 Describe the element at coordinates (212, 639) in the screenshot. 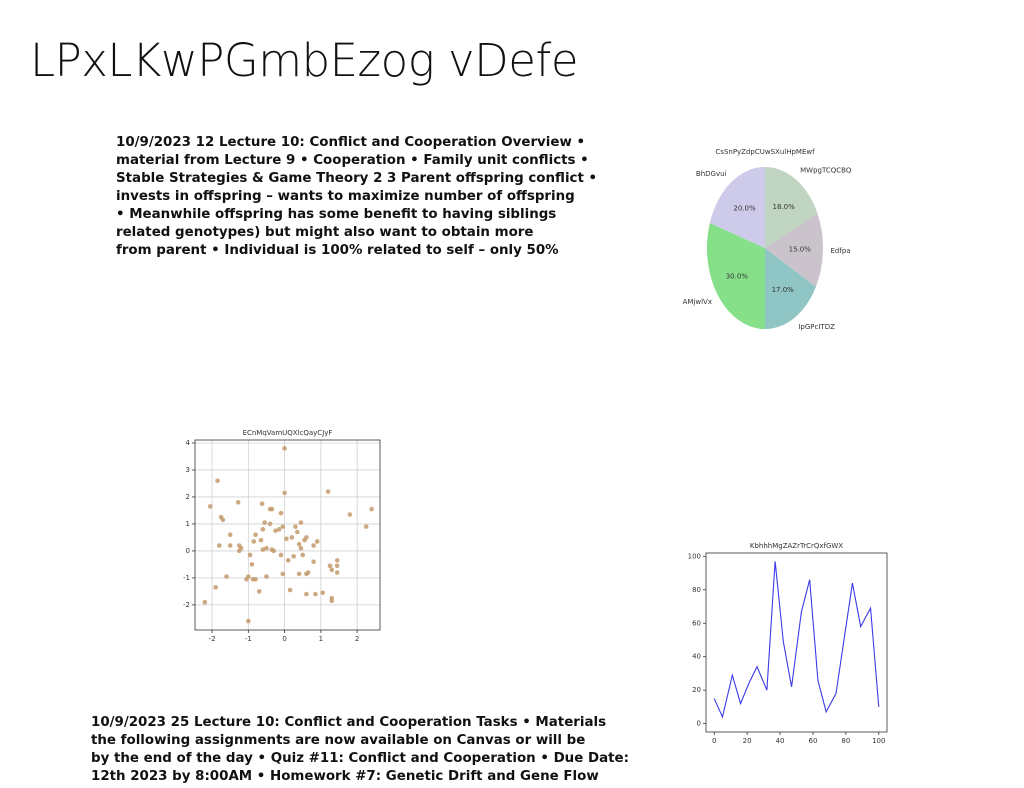

I see `x-tick-label: -2` at that location.